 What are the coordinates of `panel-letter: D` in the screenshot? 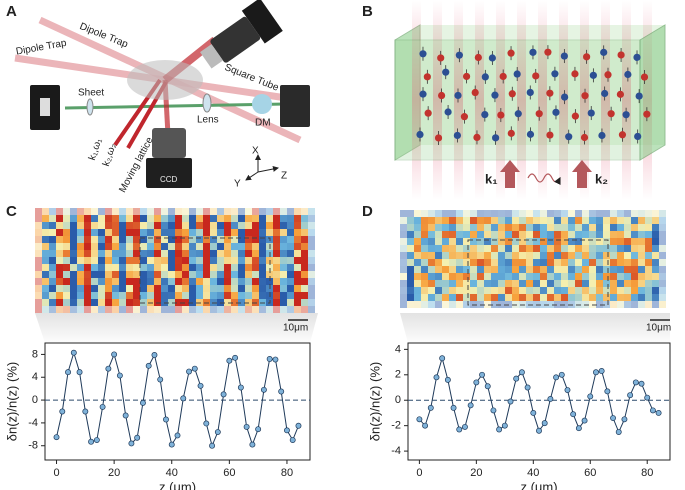 It's located at (367, 211).